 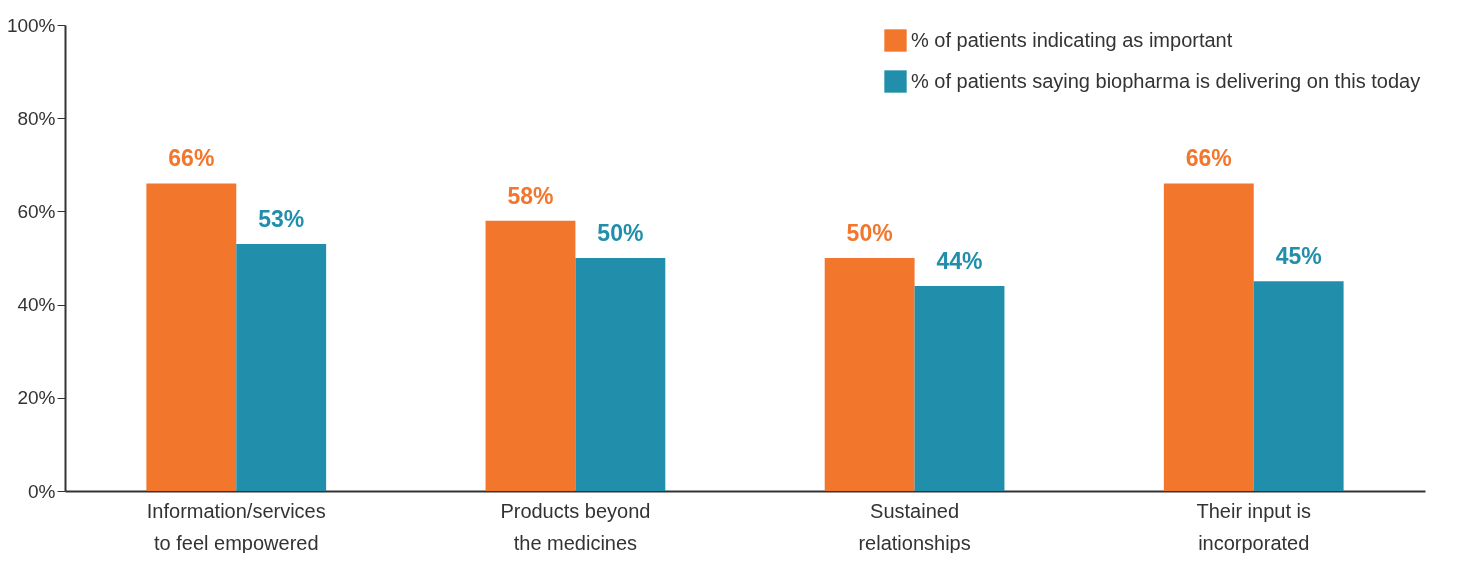 I want to click on data-label: 44%, so click(x=959, y=260).